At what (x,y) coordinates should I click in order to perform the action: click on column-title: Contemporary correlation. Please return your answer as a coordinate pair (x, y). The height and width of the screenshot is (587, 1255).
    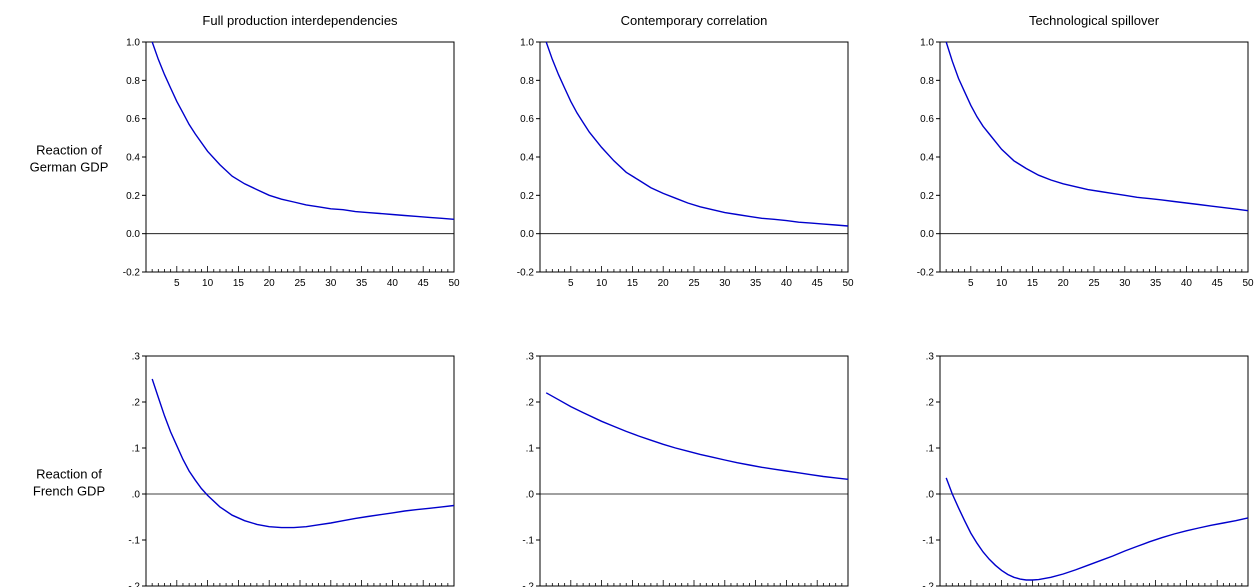
    Looking at the image, I should click on (694, 20).